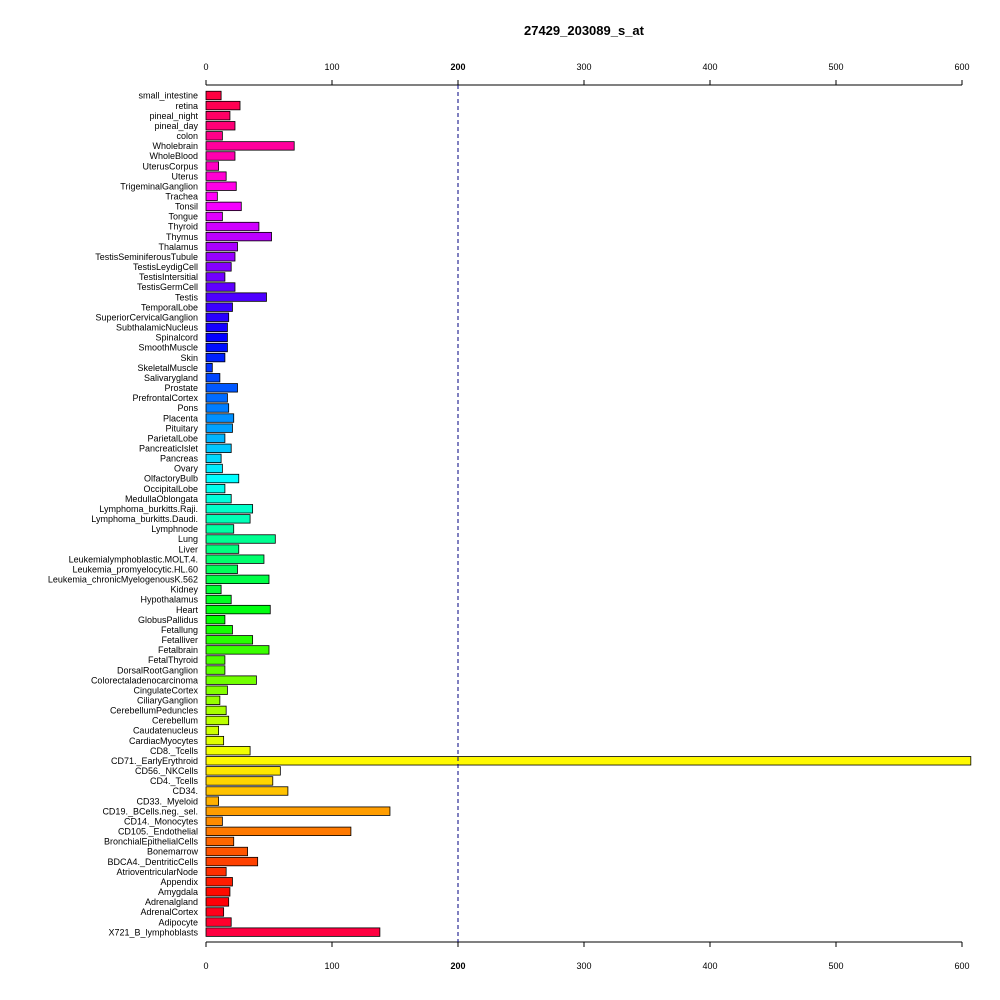 The height and width of the screenshot is (1000, 1000). Describe the element at coordinates (178, 247) in the screenshot. I see `category-label: Thalamus` at that location.